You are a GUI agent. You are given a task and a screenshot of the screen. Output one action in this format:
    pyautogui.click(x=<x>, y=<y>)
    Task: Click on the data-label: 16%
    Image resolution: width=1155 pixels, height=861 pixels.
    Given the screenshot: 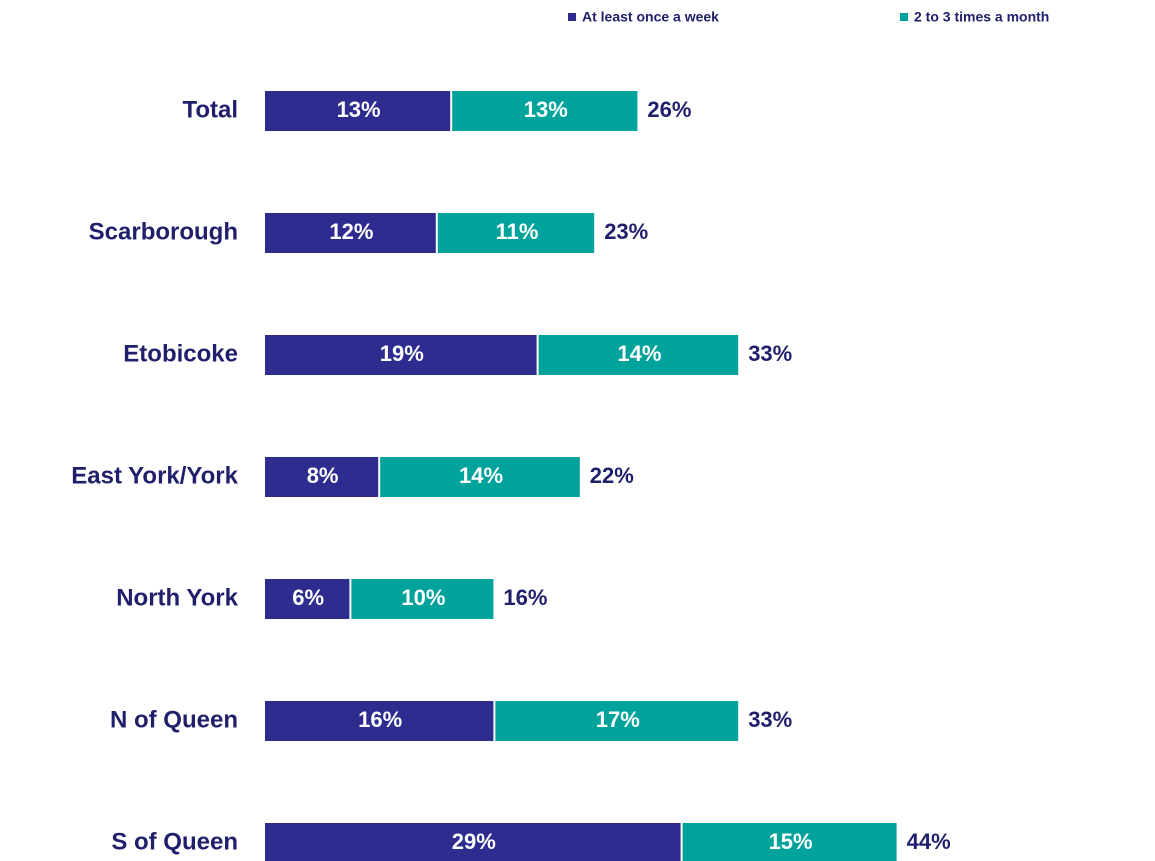 What is the action you would take?
    pyautogui.click(x=380, y=719)
    